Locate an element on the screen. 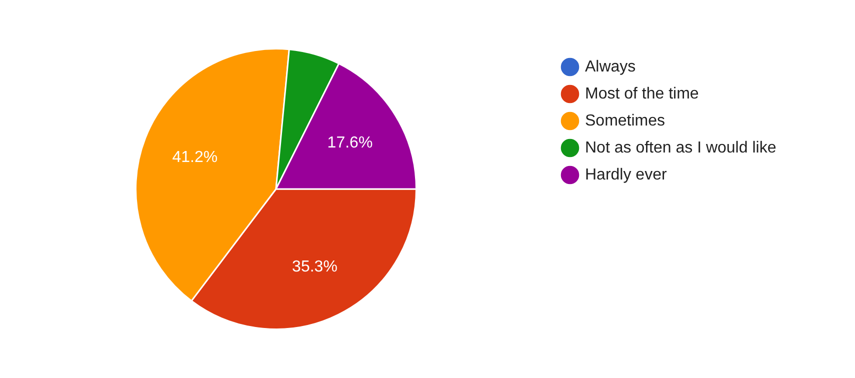 The image size is (855, 378). legend-label: Always is located at coordinates (610, 67).